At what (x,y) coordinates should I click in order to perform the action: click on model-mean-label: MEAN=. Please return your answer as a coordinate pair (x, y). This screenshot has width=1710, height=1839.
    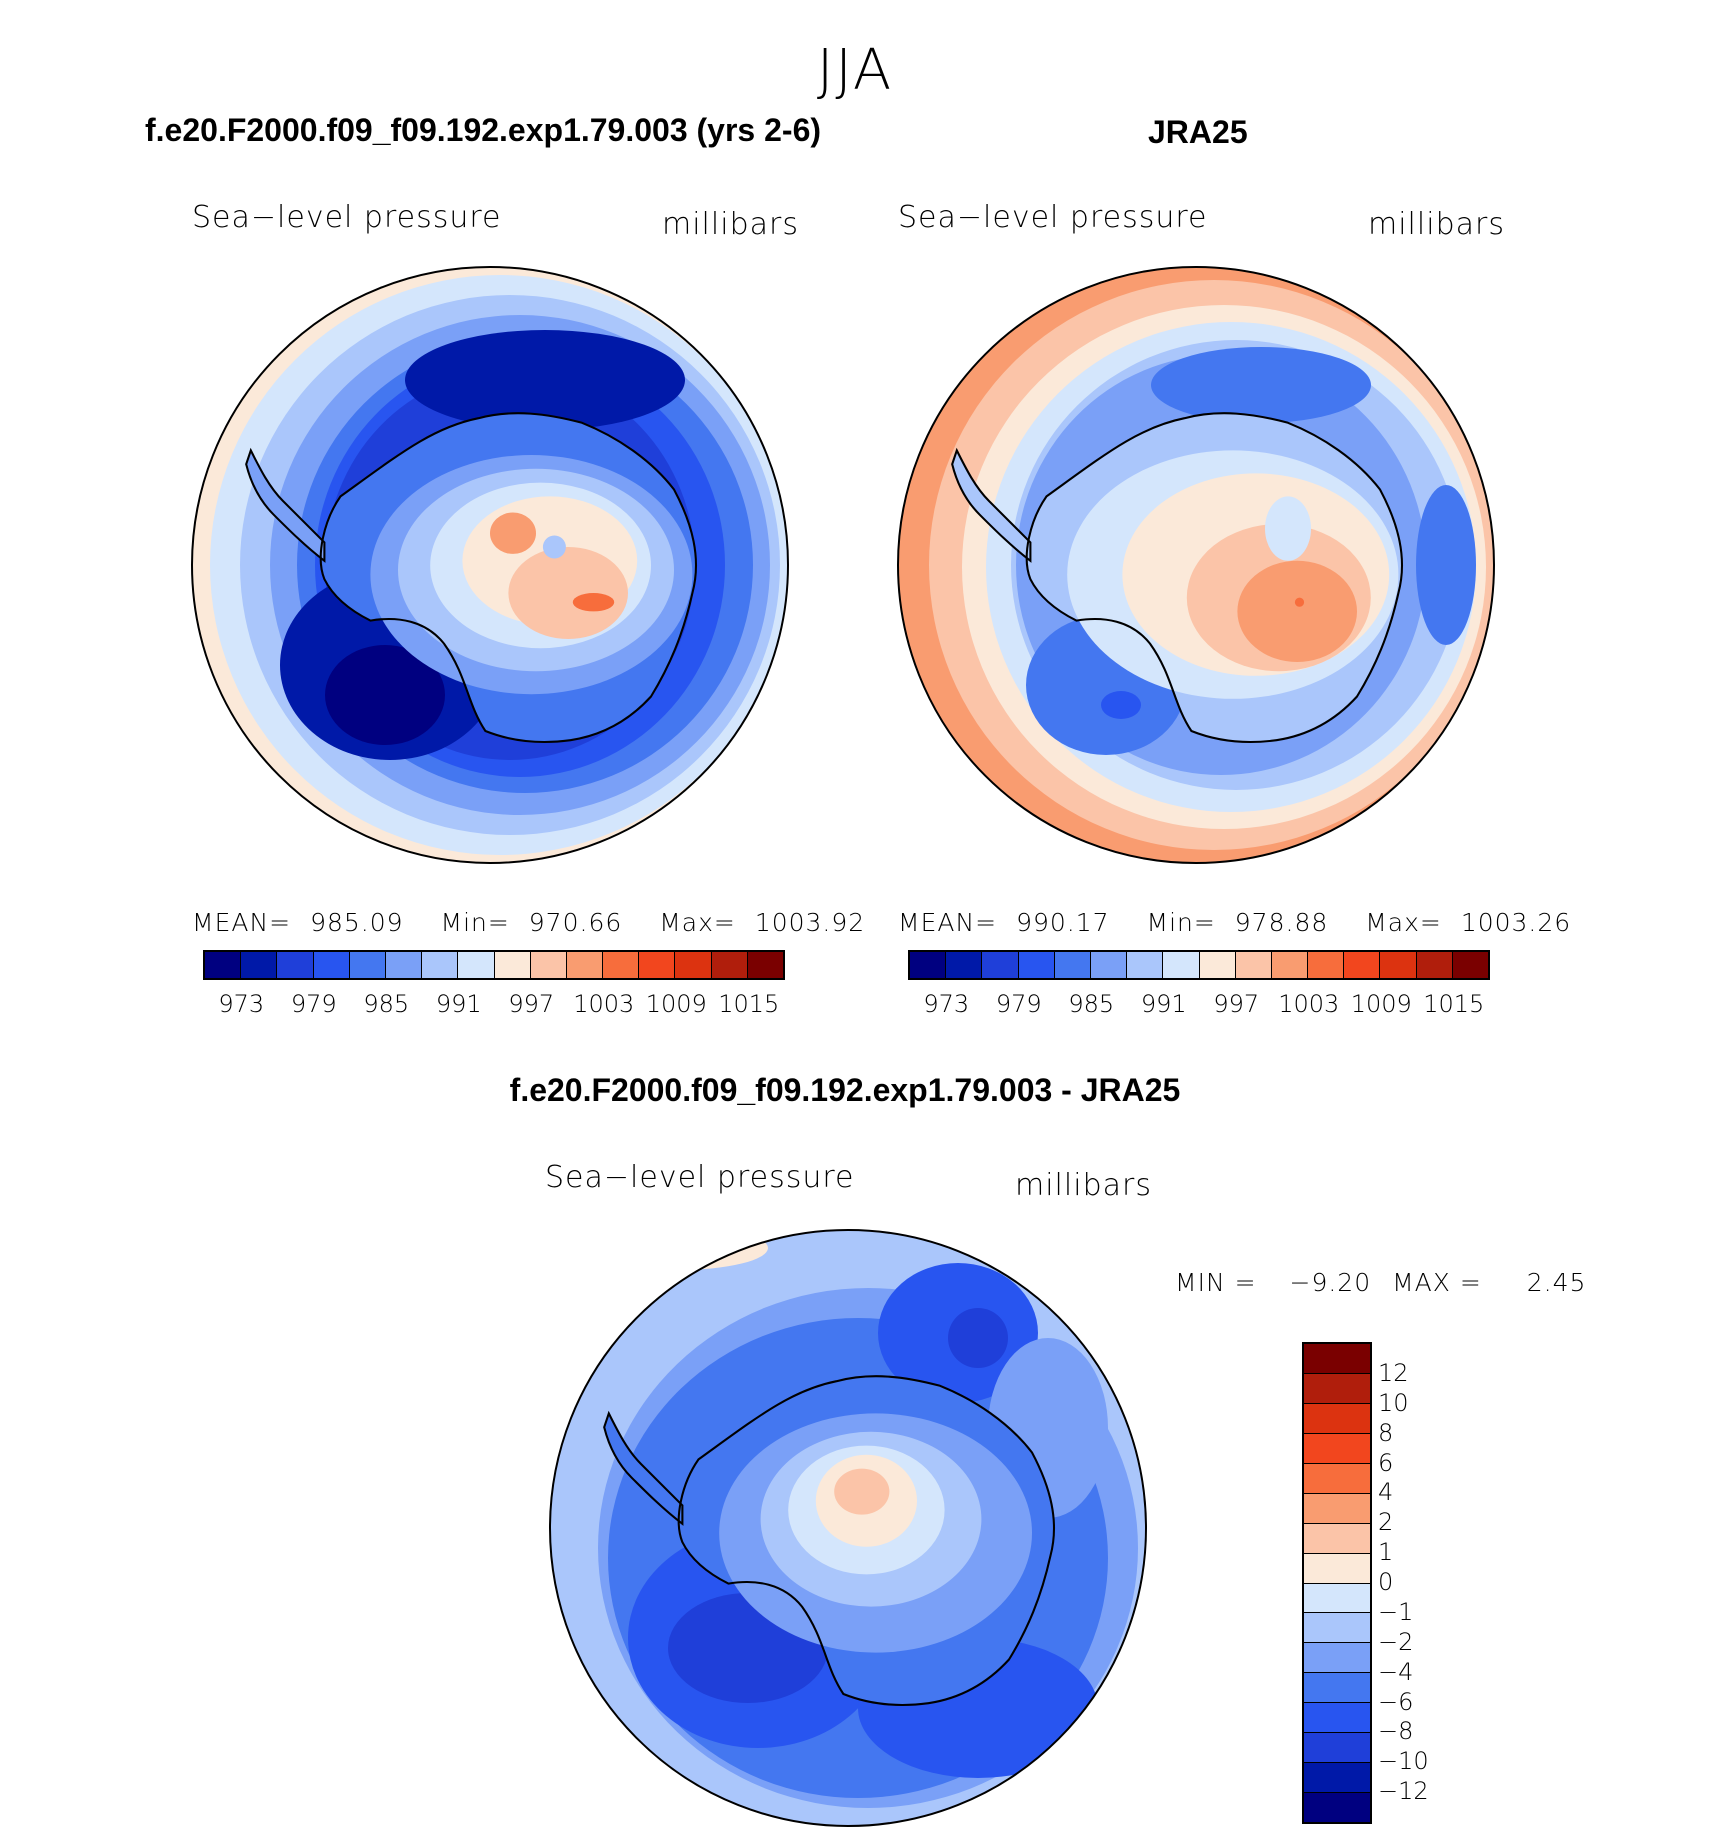
    Looking at the image, I should click on (242, 922).